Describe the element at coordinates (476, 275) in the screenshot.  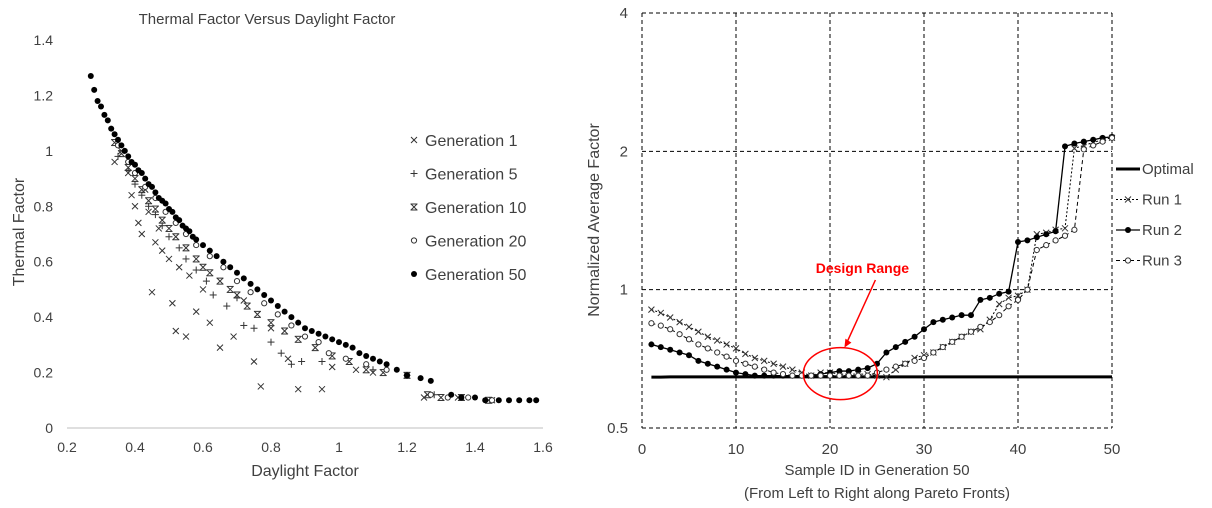
I see `legend-label: Generation 50` at that location.